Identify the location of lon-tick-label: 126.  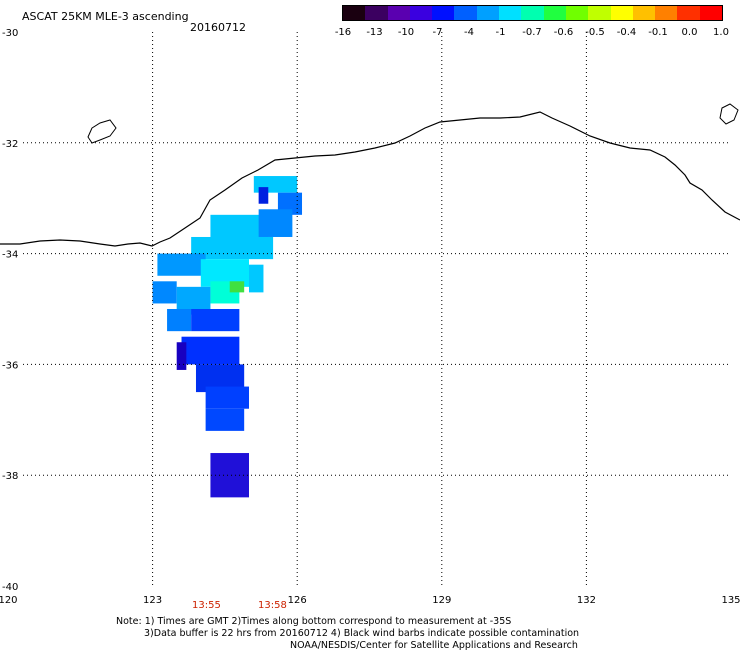
(297, 600).